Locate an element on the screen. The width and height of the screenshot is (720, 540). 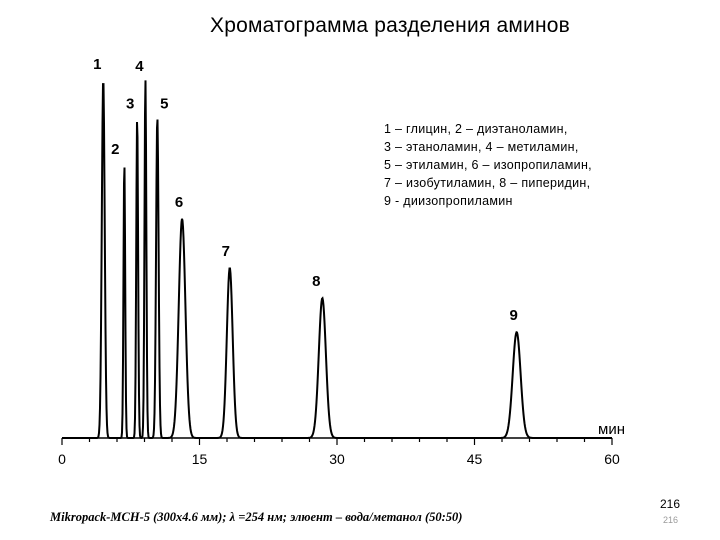
peak-label-5: 5 is located at coordinates (164, 104).